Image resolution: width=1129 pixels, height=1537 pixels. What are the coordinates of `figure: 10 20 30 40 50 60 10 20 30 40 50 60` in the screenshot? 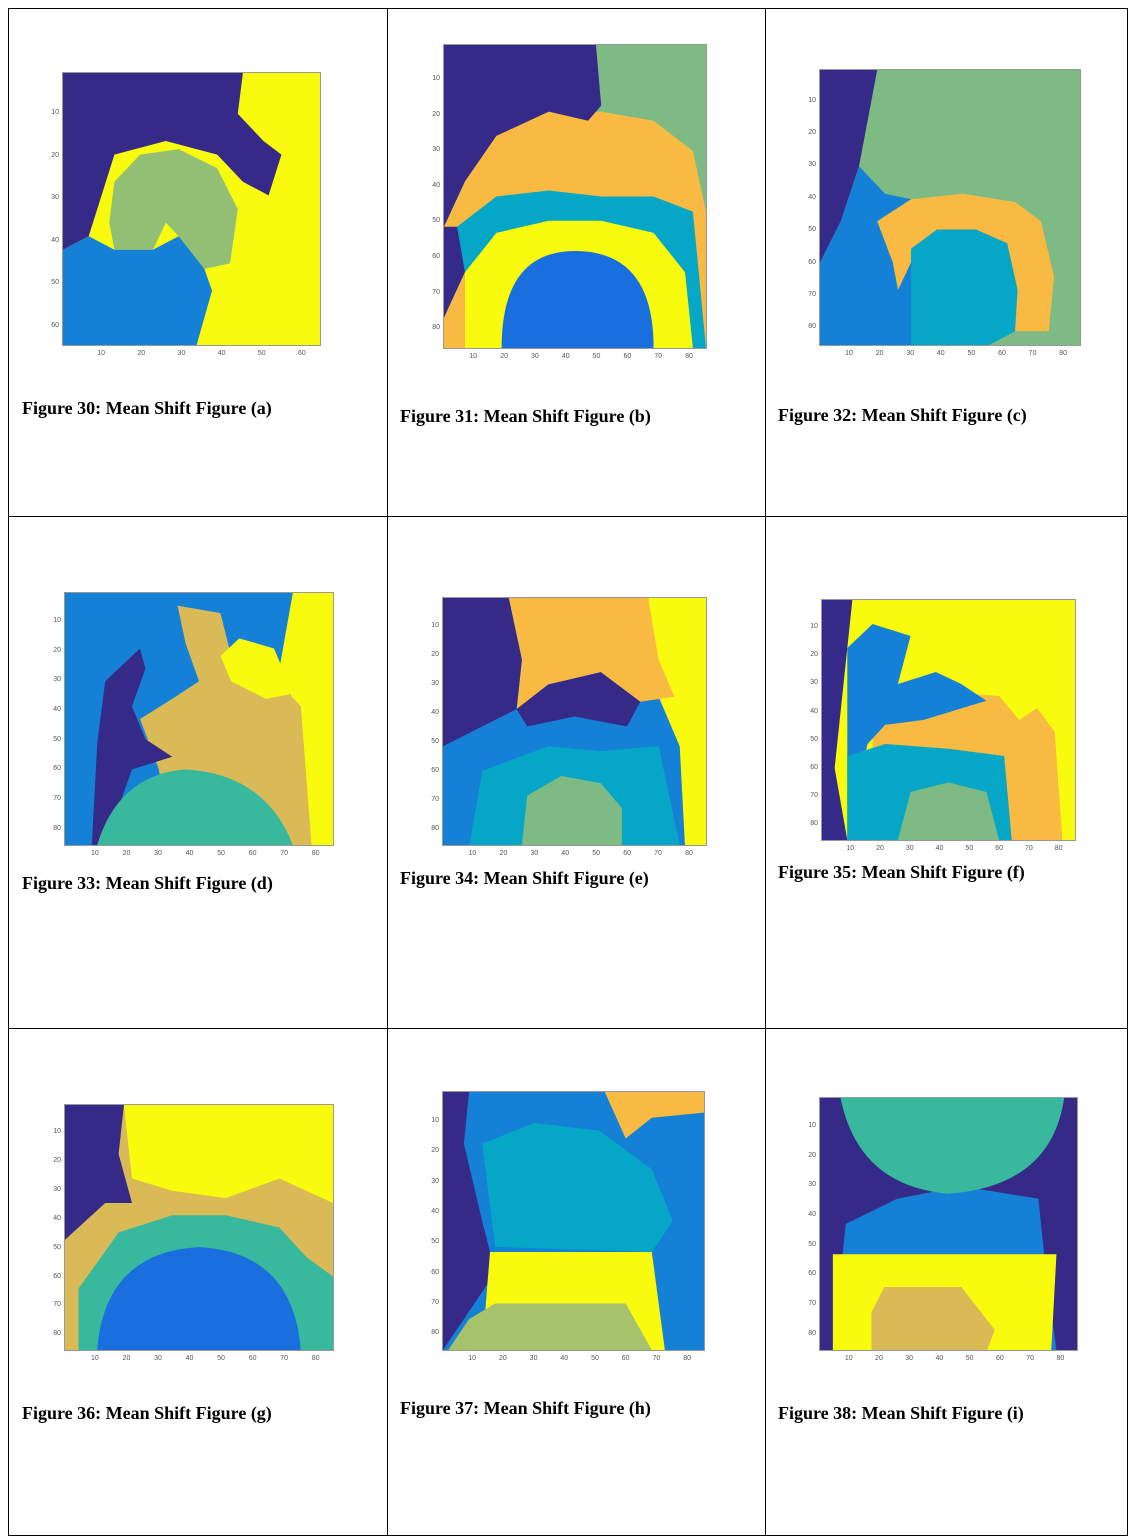 It's located at (186, 214).